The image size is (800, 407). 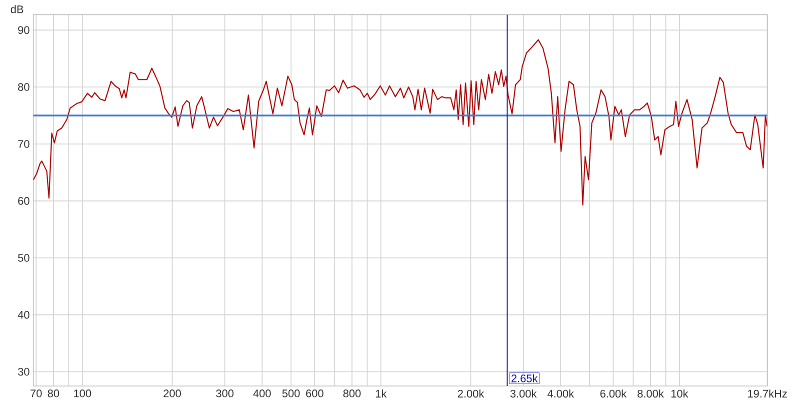 I want to click on x-tick-label: 10k, so click(x=679, y=394).